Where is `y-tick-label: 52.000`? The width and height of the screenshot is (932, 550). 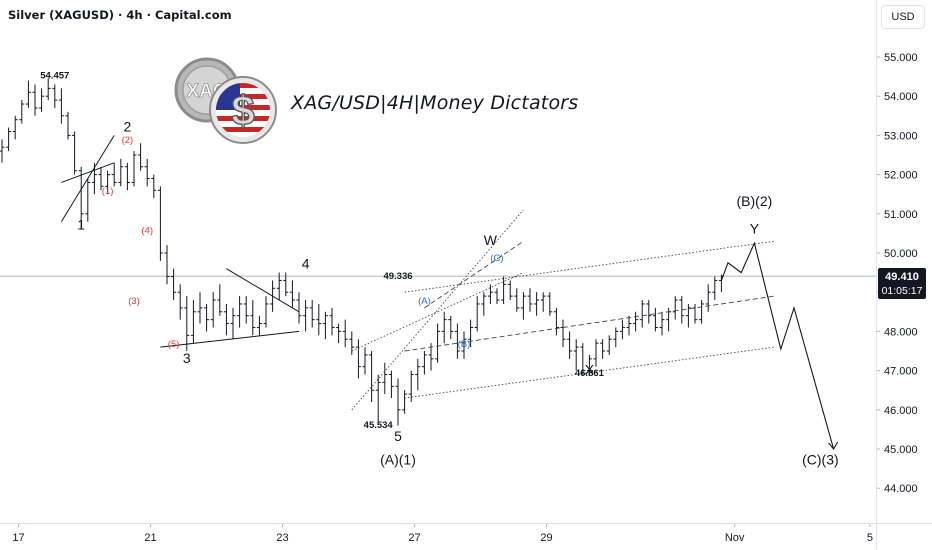
y-tick-label: 52.000 is located at coordinates (901, 176).